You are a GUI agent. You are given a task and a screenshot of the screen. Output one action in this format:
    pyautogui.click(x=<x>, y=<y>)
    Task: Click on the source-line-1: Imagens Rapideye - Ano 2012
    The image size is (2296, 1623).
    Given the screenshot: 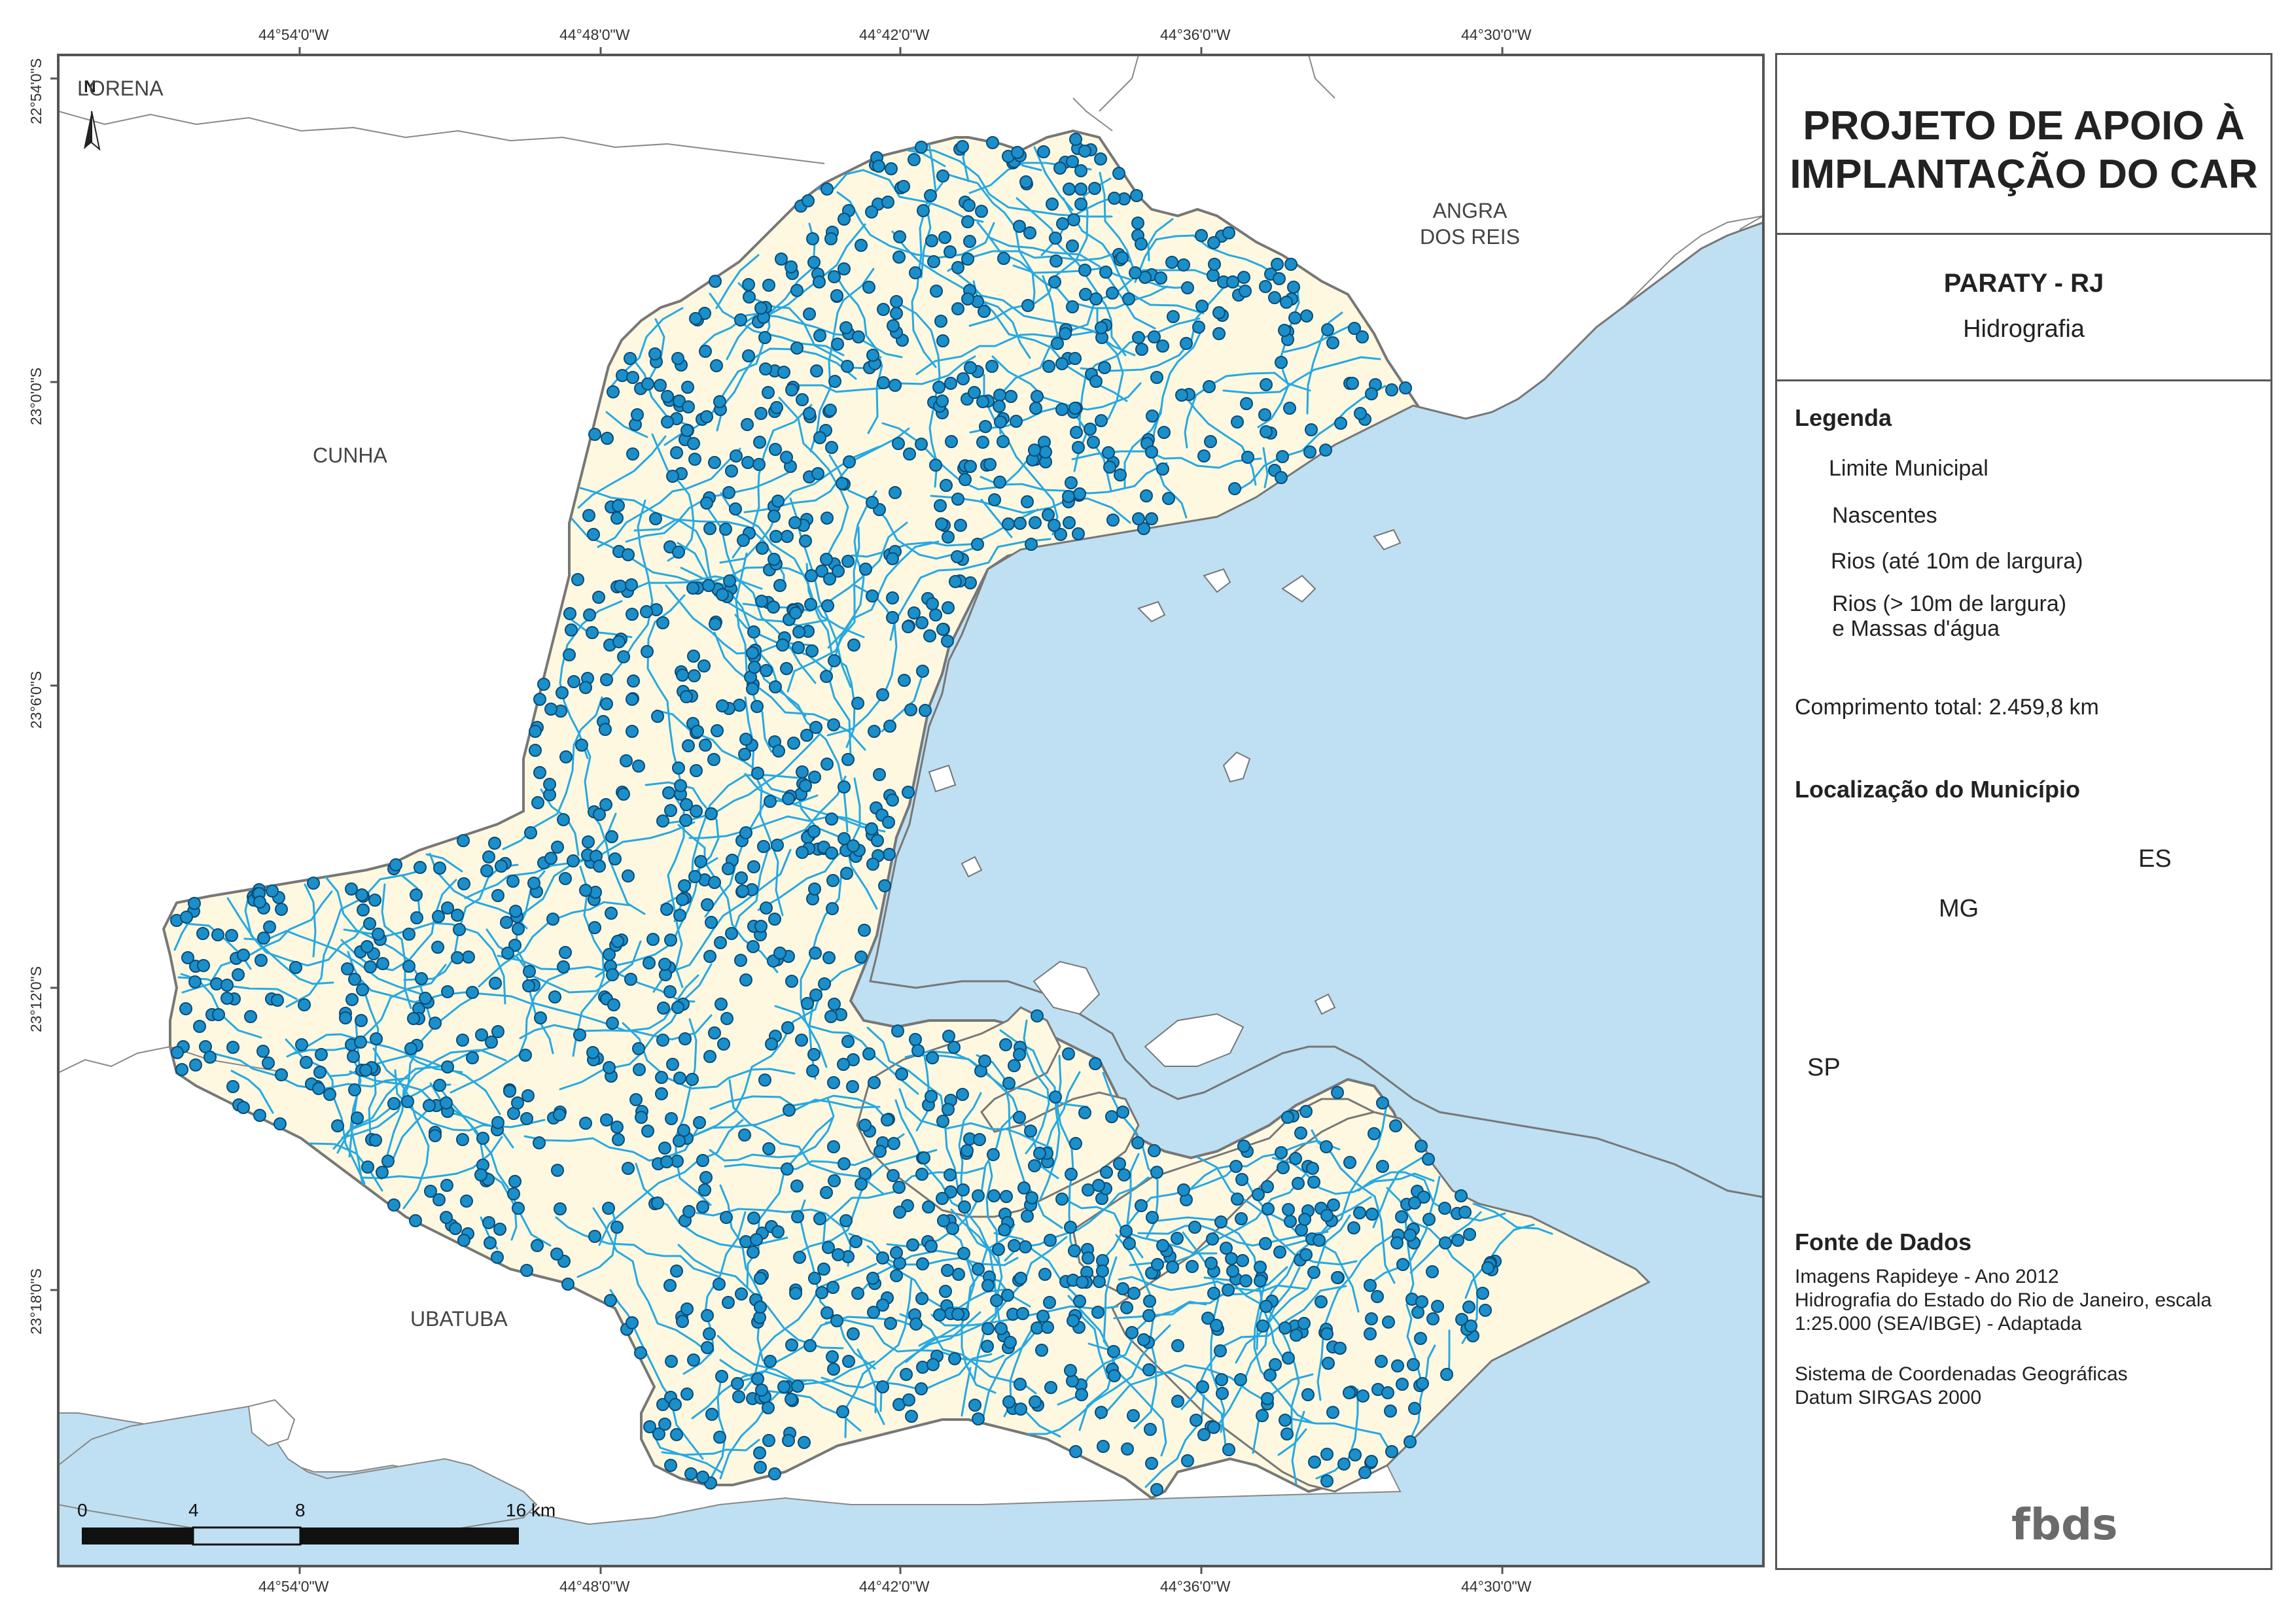 What is the action you would take?
    pyautogui.click(x=1927, y=1277)
    